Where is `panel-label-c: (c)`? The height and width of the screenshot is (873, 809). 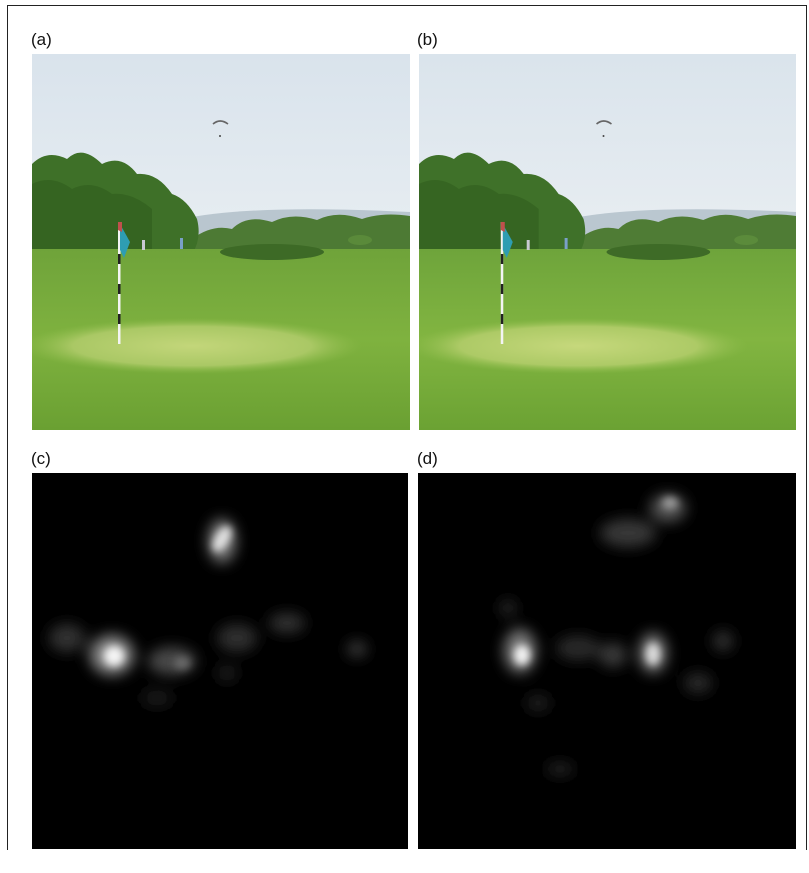
panel-label-c: (c) is located at coordinates (41, 458).